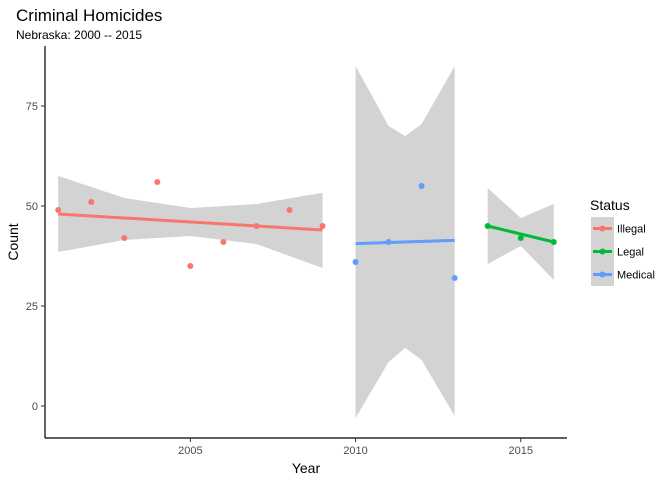 Image resolution: width=672 pixels, height=485 pixels. I want to click on illegal-fit-line, so click(190, 222).